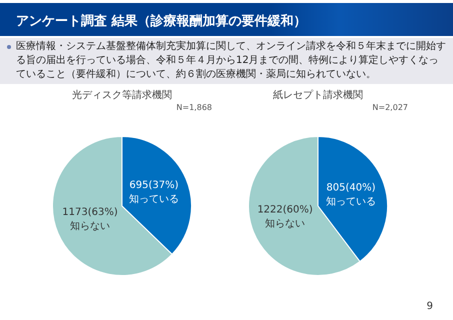 This screenshot has height=320, width=453. What do you see at coordinates (154, 185) in the screenshot?
I see `data-label: 695(37%)` at bounding box center [154, 185].